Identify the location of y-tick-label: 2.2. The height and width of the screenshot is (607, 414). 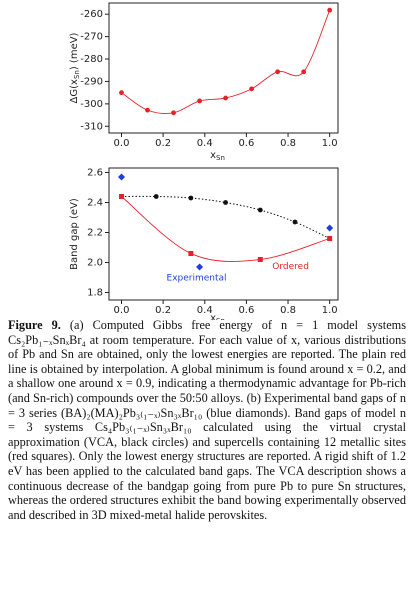
(95, 233).